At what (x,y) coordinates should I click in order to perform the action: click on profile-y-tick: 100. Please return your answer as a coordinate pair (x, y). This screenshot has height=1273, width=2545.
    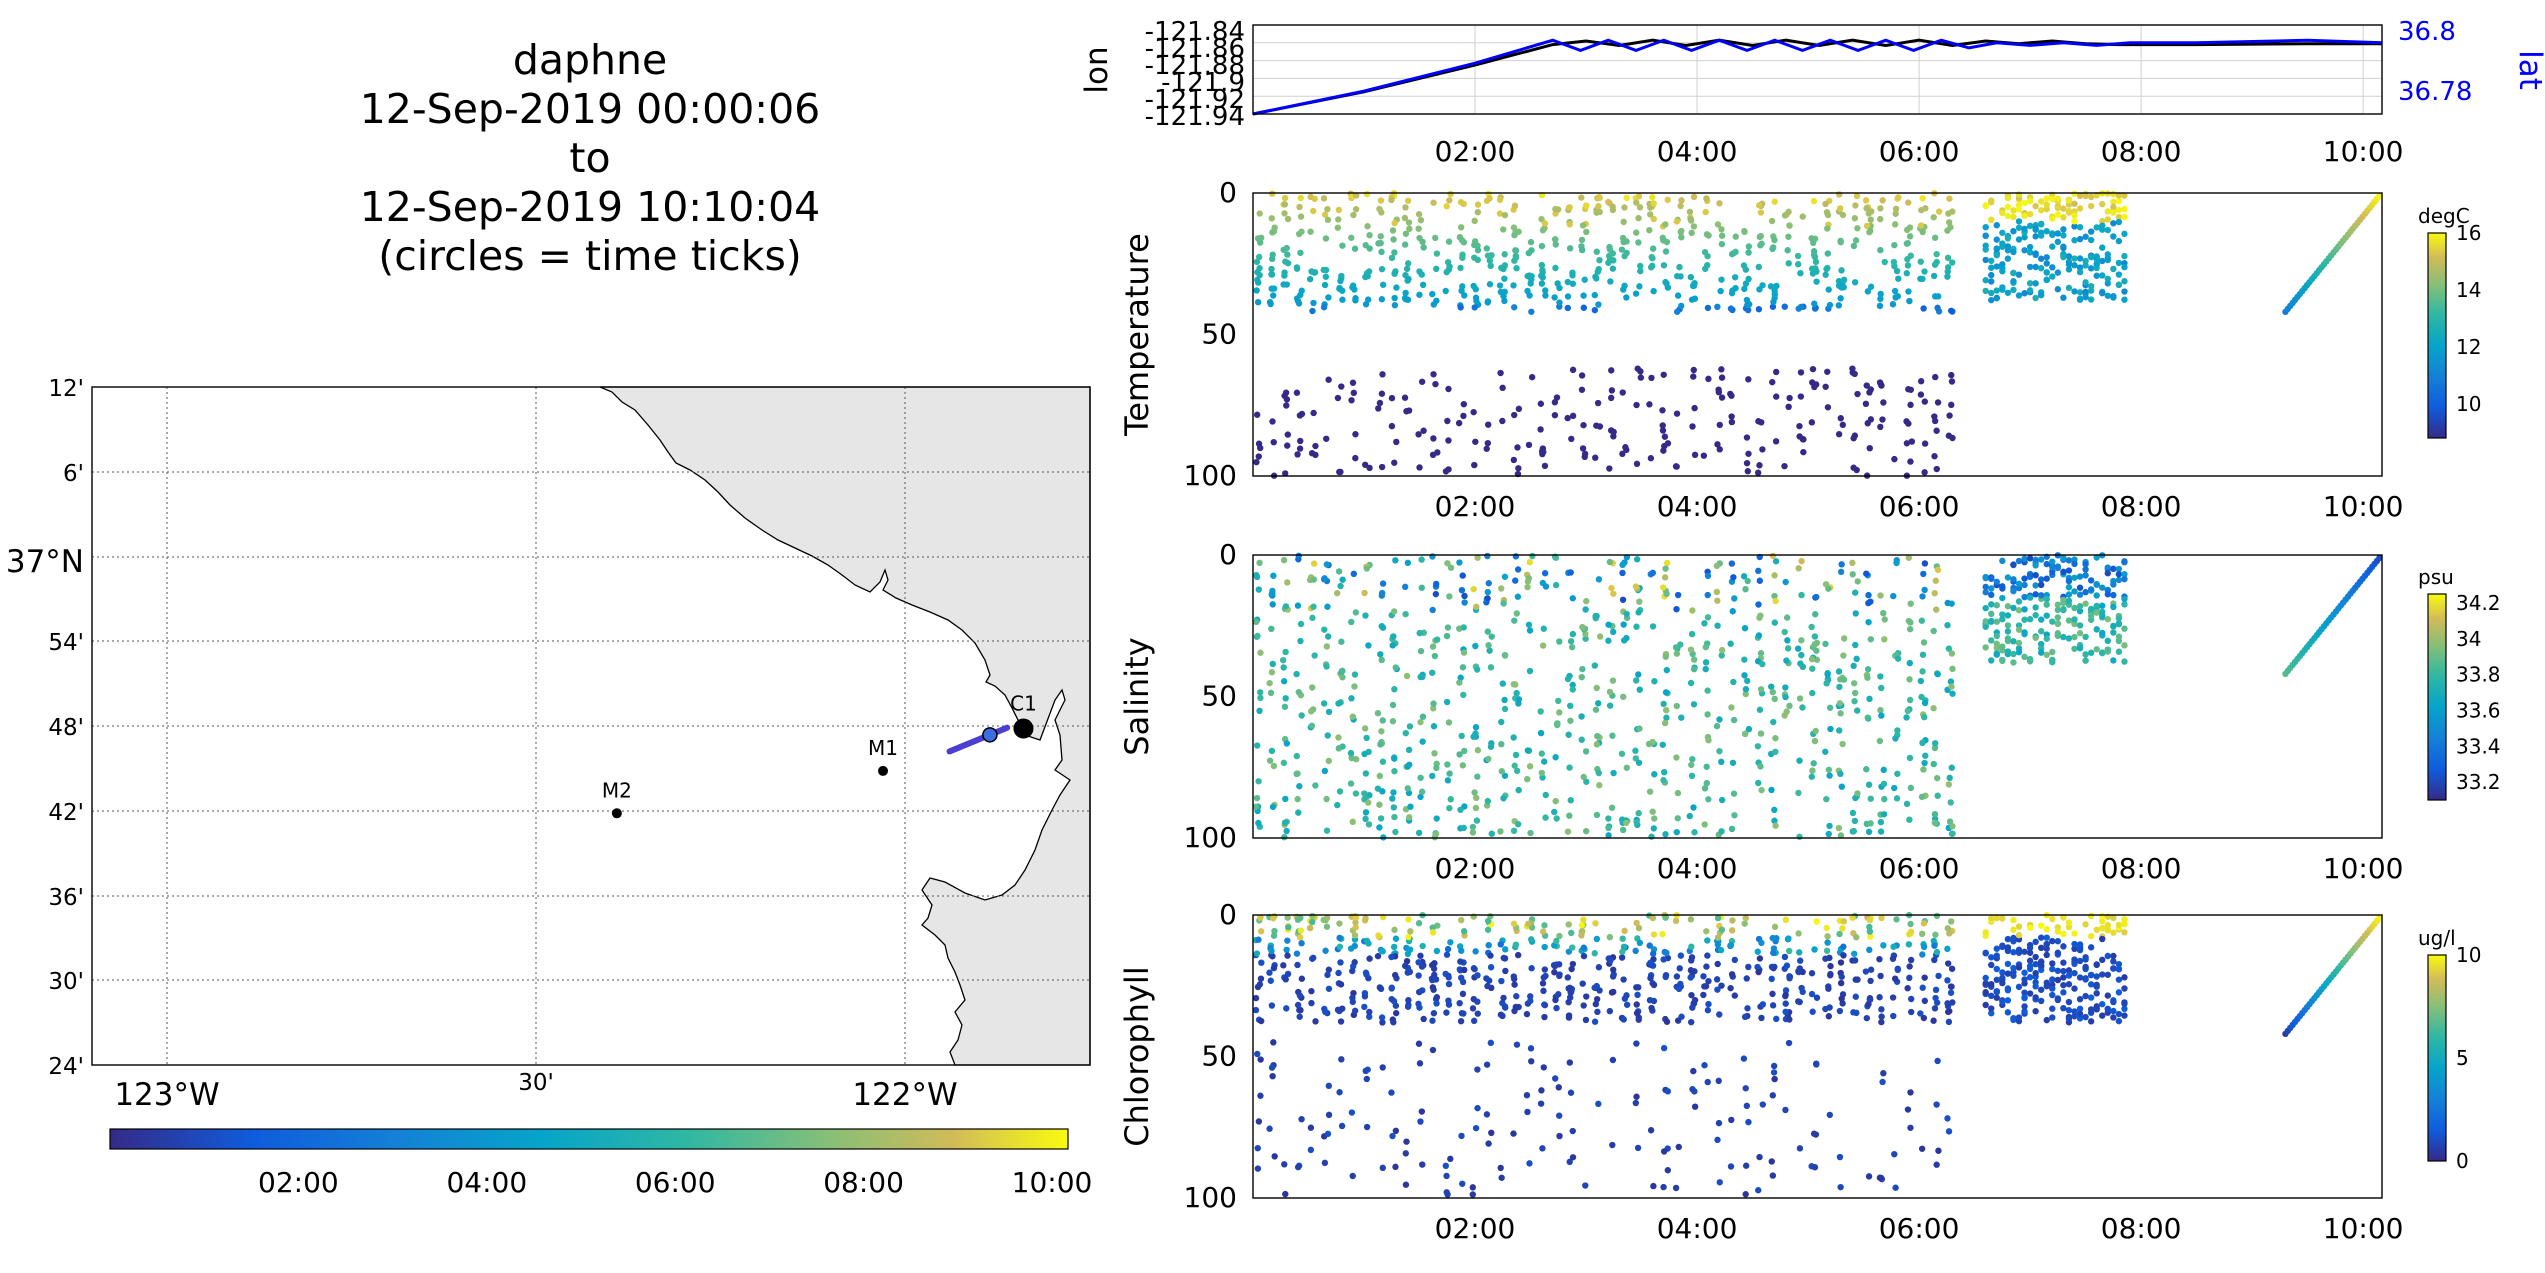
    Looking at the image, I should click on (1210, 837).